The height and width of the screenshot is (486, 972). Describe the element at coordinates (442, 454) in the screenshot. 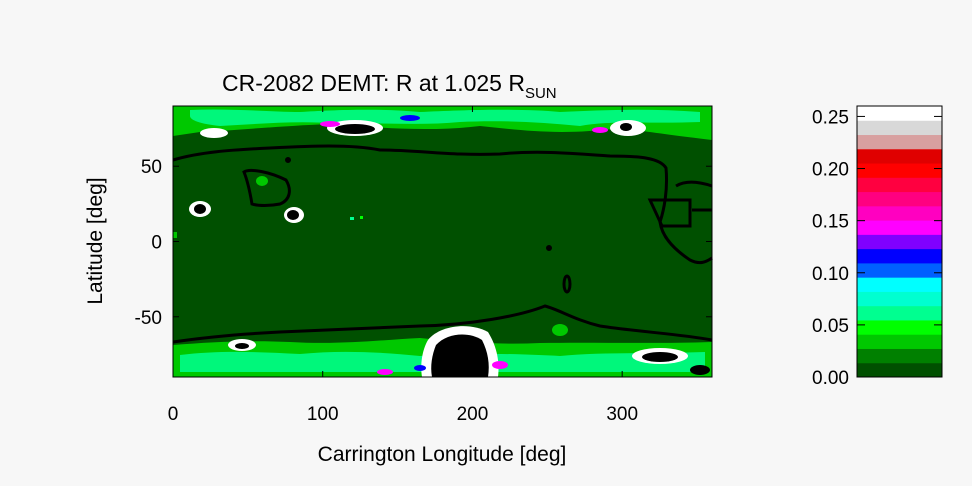

I see `x-axis-label: Carrington Longitude [deg]` at that location.